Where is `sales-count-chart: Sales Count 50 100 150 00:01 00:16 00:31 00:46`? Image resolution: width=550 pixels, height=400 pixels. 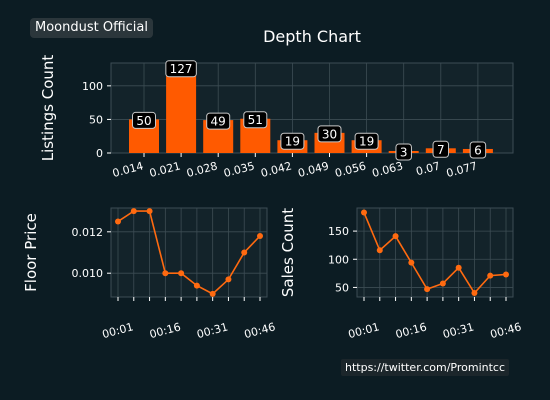
sales-count-chart: Sales Count 50 100 150 00:01 00:16 00:31 00:46 is located at coordinates (401, 274).